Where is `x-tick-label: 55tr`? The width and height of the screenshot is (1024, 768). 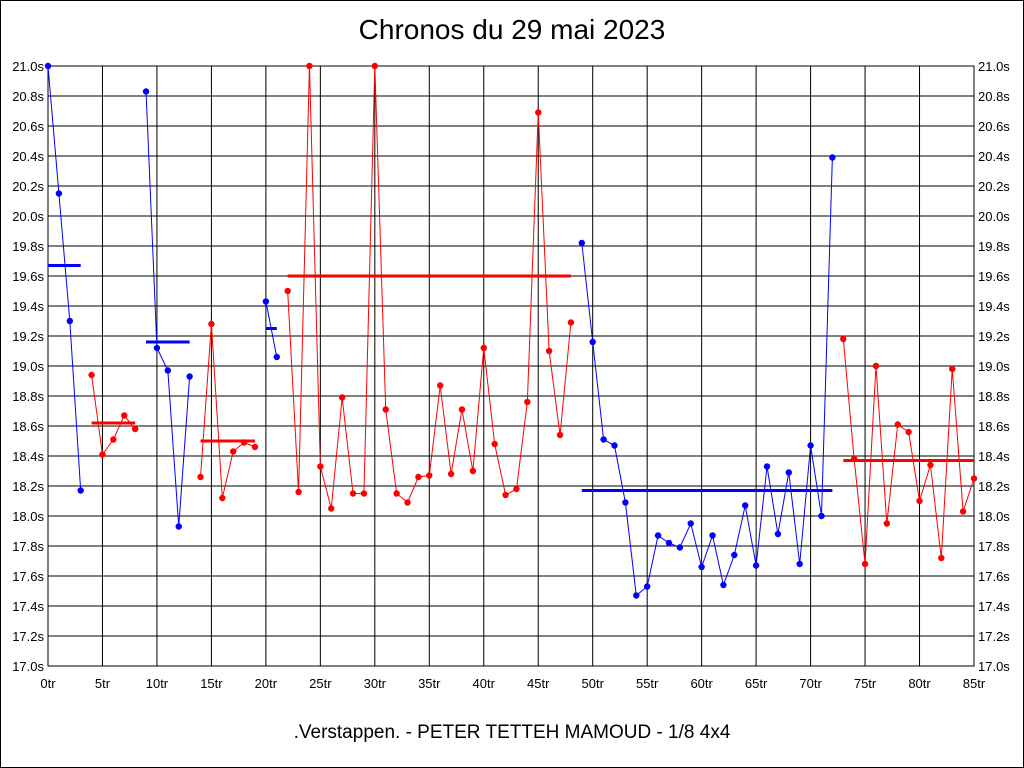 x-tick-label: 55tr is located at coordinates (647, 683).